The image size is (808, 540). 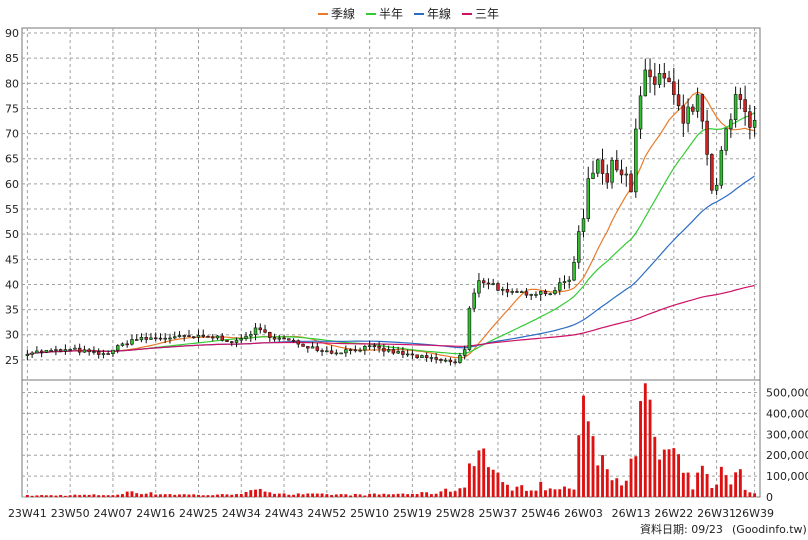 I want to click on price-tick-label: 70, so click(x=12, y=134).